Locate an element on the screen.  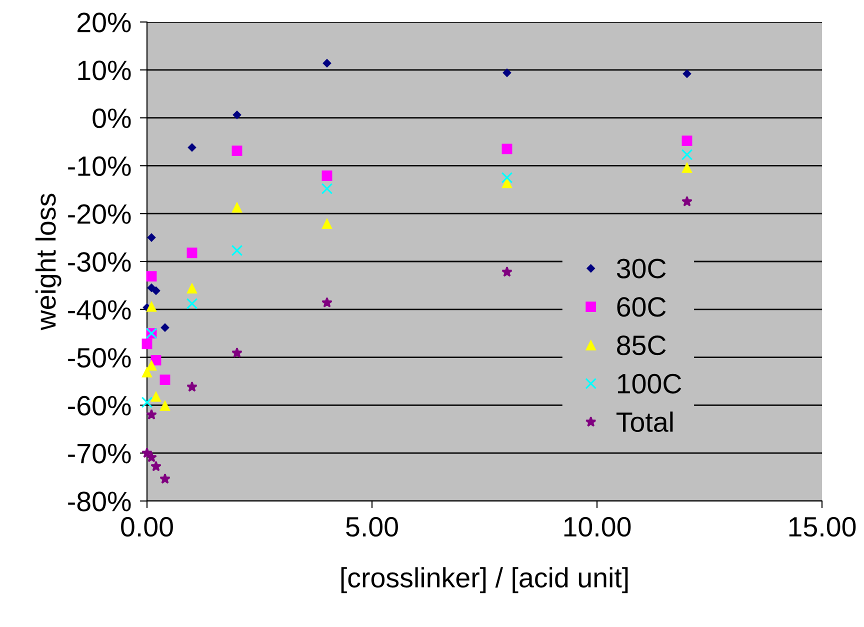
y-tick-label: 20% is located at coordinates (104, 22).